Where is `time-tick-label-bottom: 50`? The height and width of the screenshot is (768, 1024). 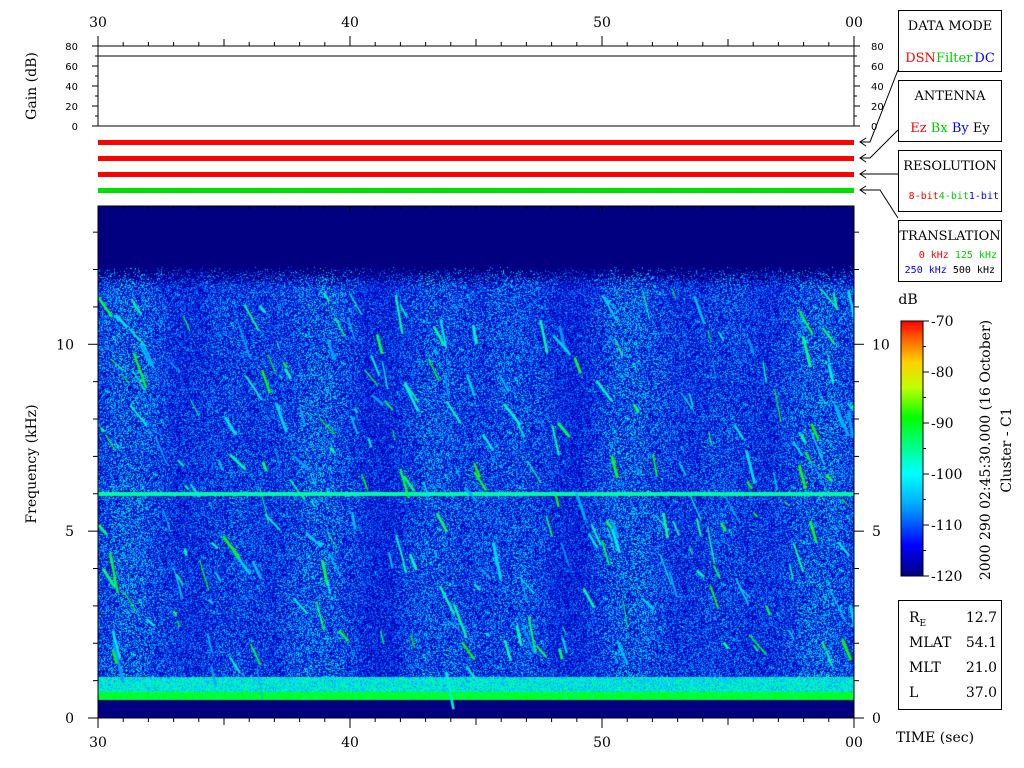 time-tick-label-bottom: 50 is located at coordinates (602, 743).